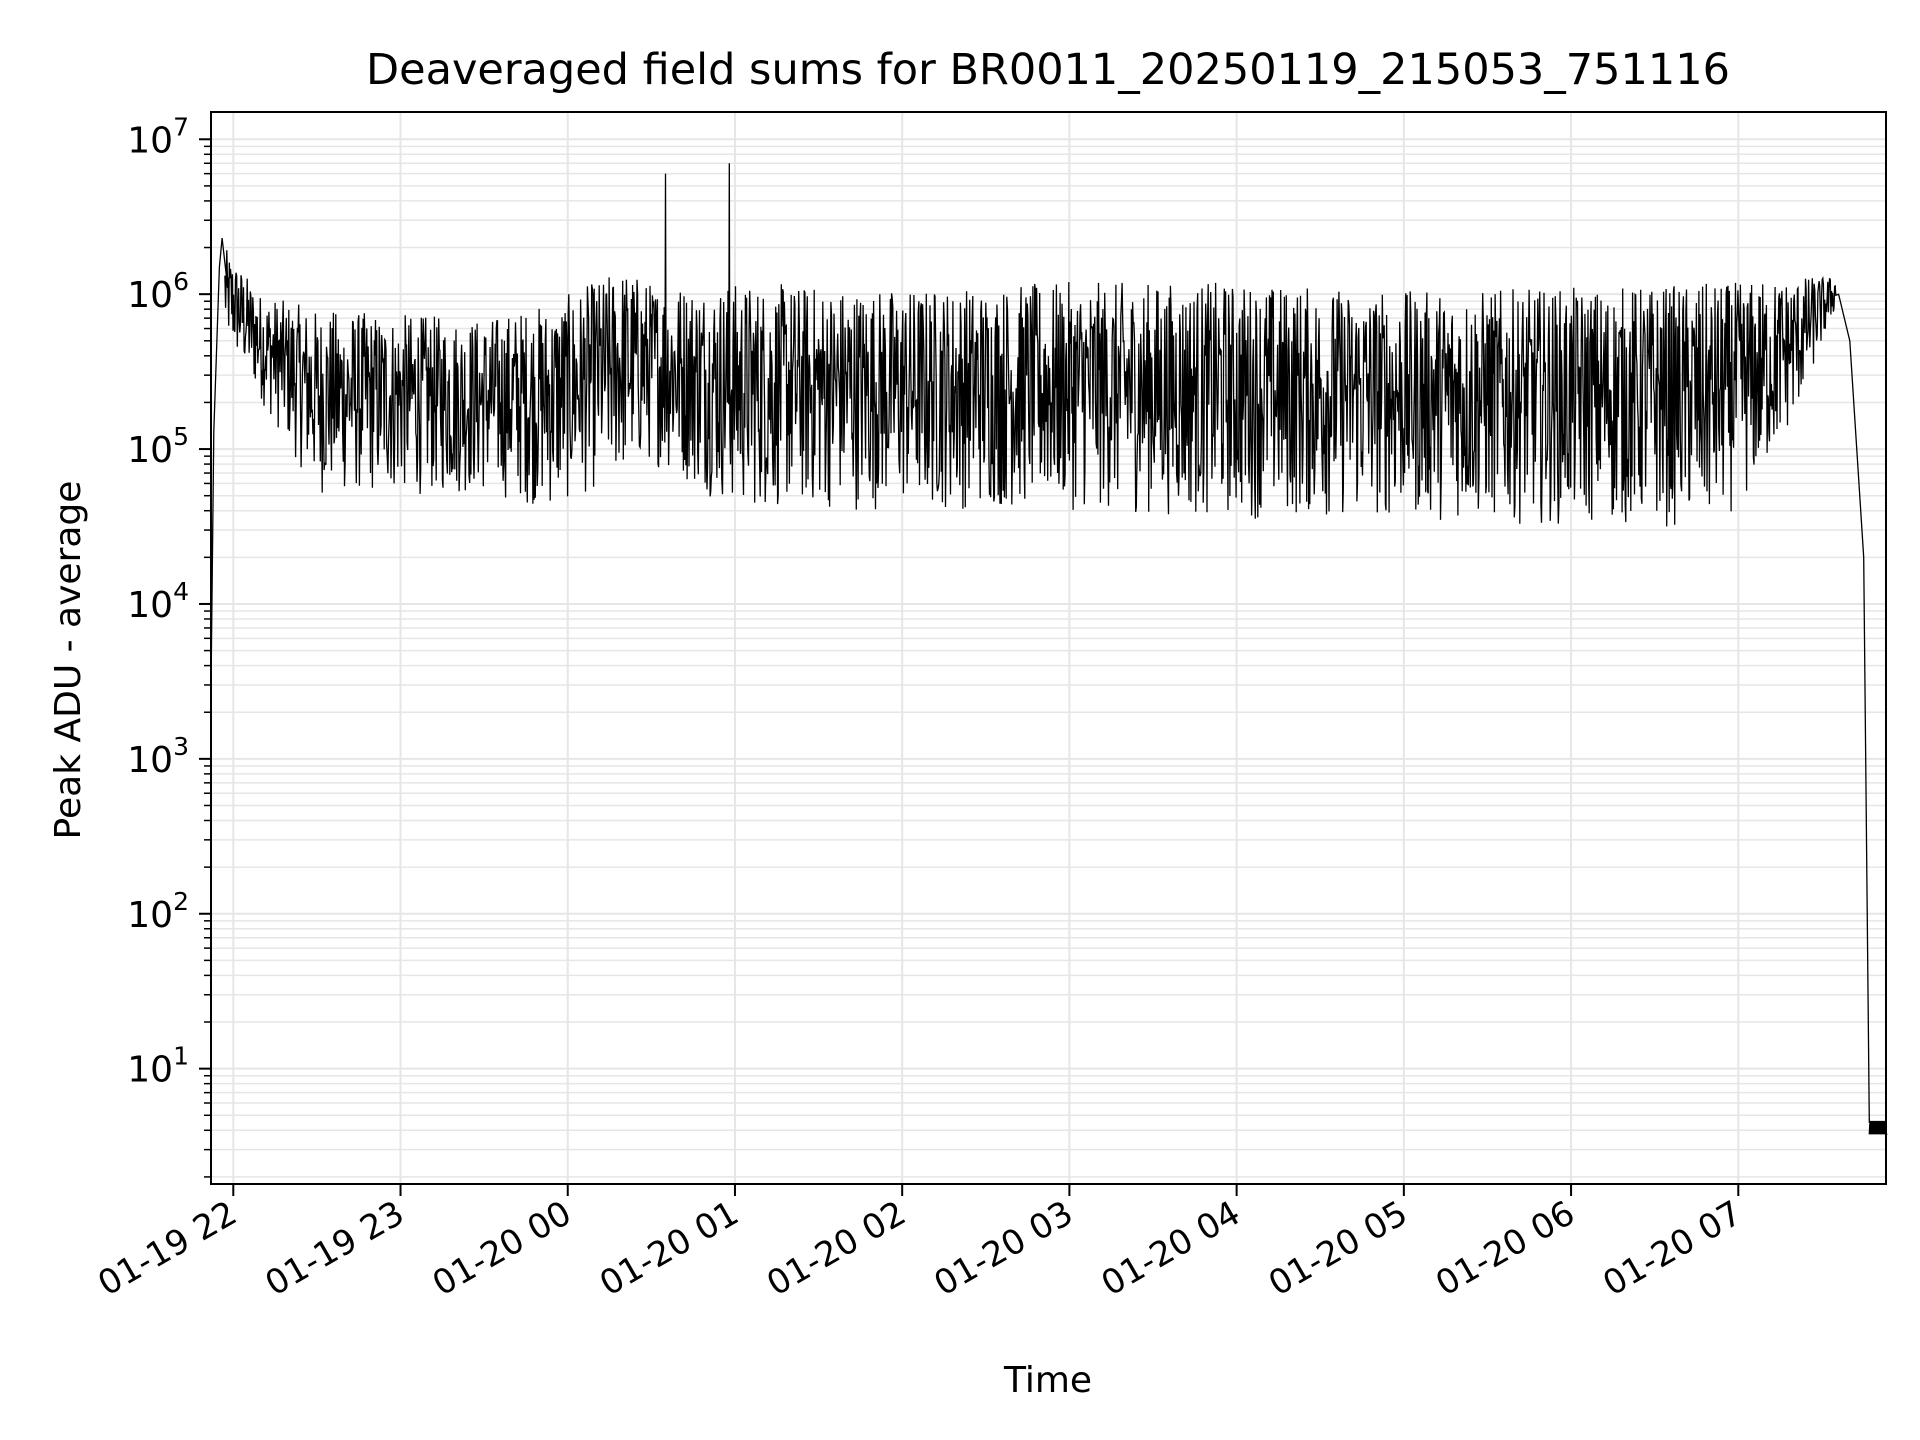  Describe the element at coordinates (158, 911) in the screenshot. I see `y-tick-label: 10²` at that location.